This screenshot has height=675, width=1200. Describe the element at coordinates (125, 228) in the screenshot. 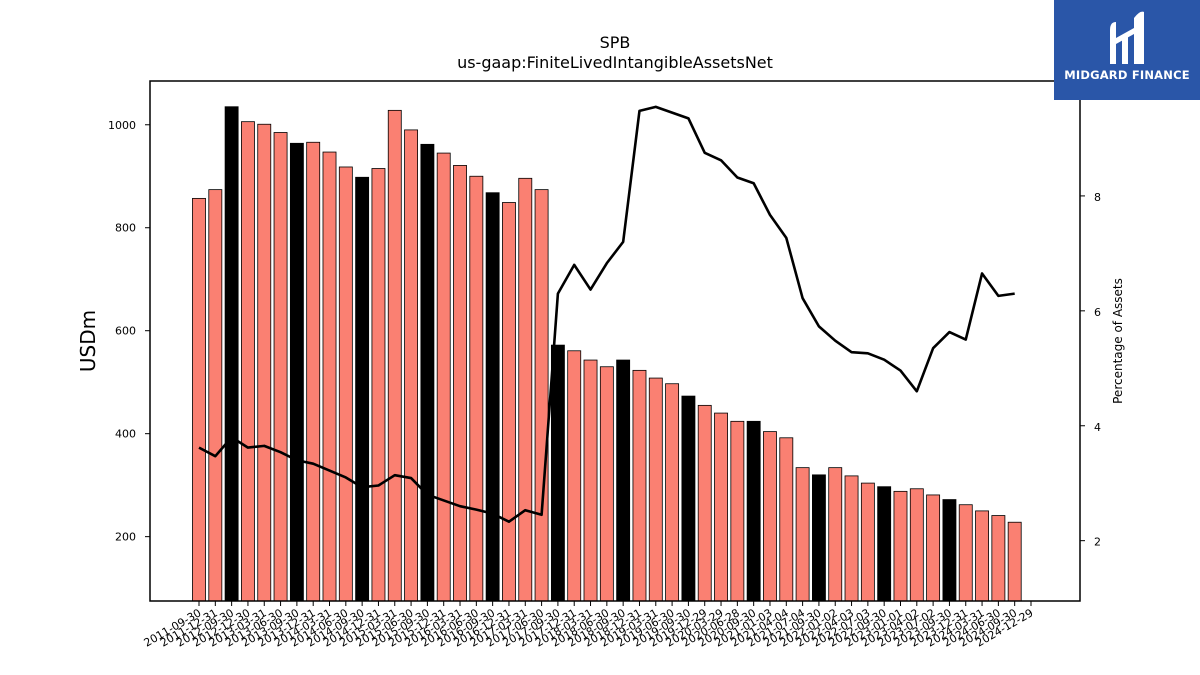

I see `y-tick-label: 800` at that location.